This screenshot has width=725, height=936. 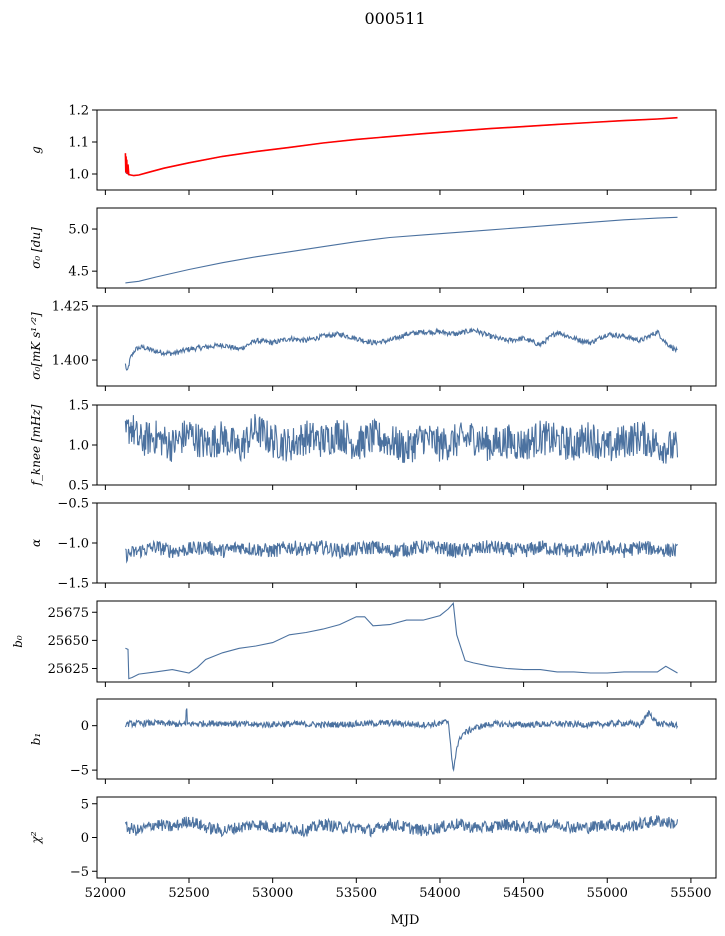 I want to click on panel-sigma0: 4.5 5.0 σ₀ [du], so click(x=373, y=250).